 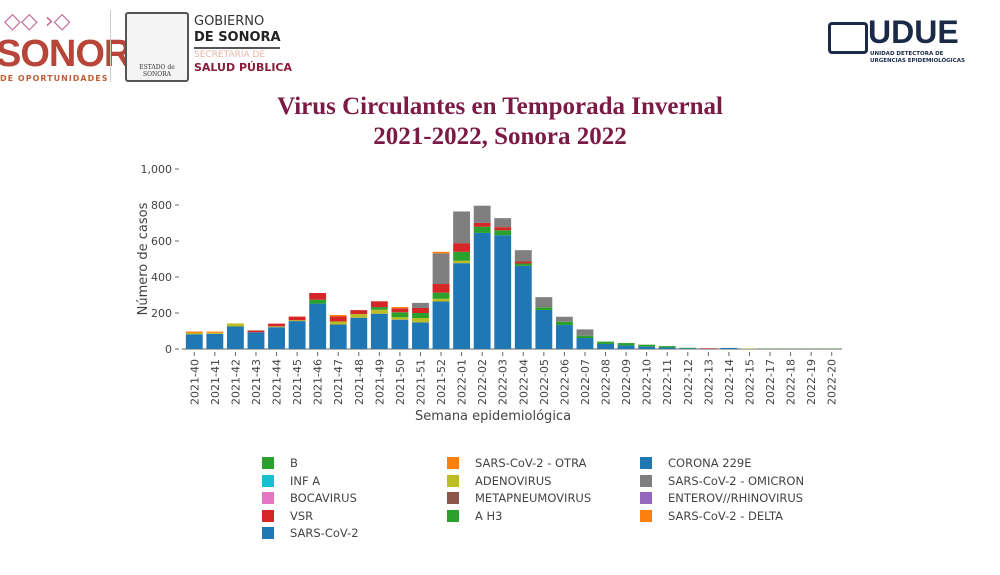 I want to click on legend-item: CORONA 229E, so click(x=695, y=463).